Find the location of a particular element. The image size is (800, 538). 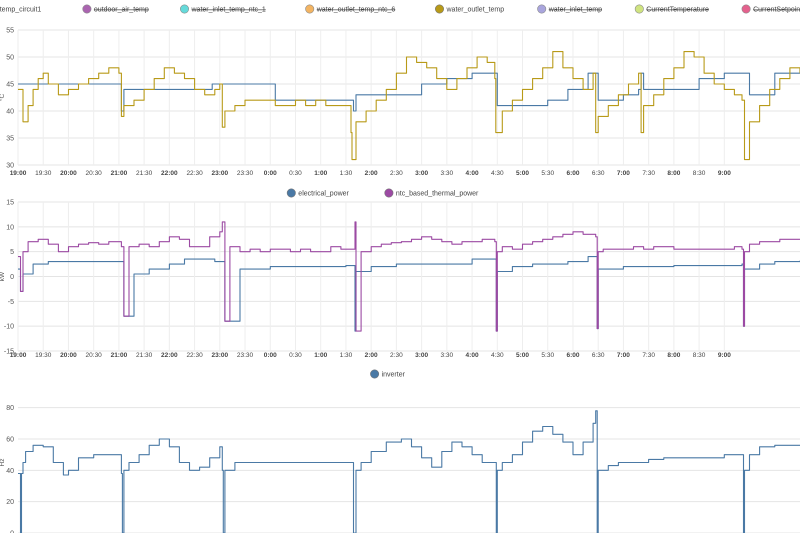

legend-label: water_inlet_temp is located at coordinates (575, 10).